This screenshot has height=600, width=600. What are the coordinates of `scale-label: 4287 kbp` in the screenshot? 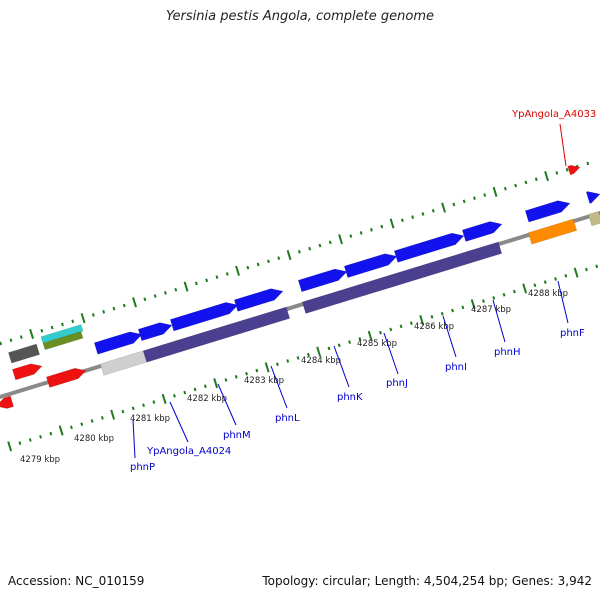 It's located at (491, 310).